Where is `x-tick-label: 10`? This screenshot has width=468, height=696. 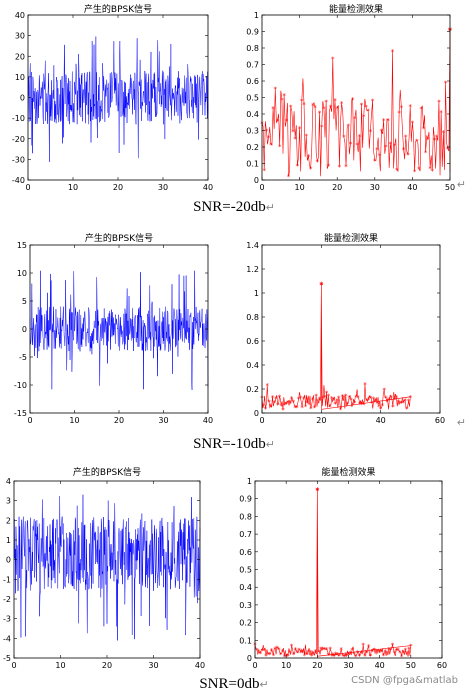
x-tick-label: 10 is located at coordinates (60, 665).